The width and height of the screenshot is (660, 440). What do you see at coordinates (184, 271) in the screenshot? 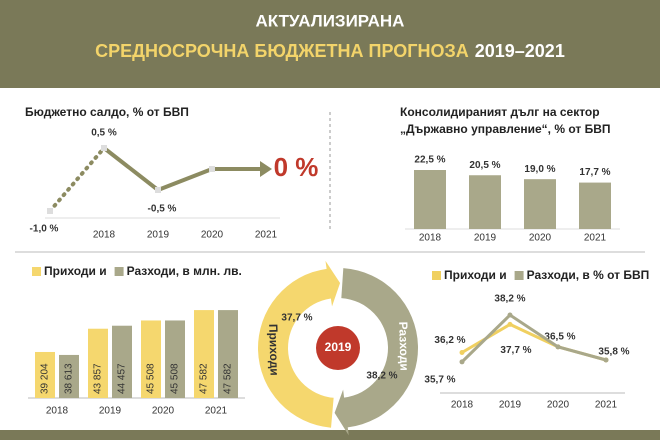
I see `legend-label: Разходи, в млн. лв.` at bounding box center [184, 271].